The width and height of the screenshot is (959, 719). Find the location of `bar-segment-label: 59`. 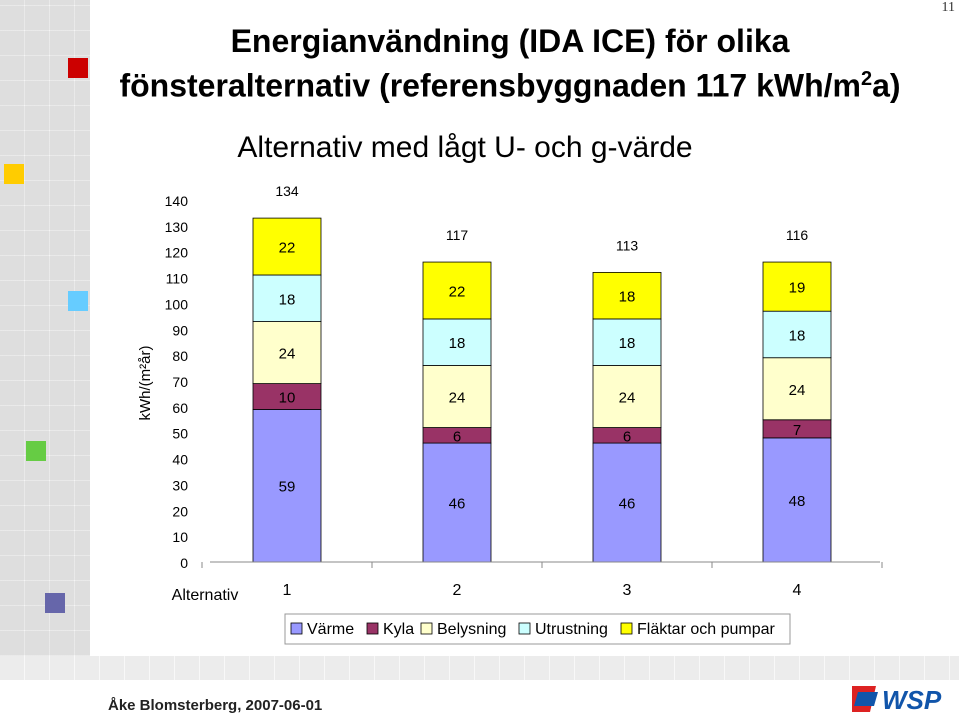

bar-segment-label: 59 is located at coordinates (287, 487).